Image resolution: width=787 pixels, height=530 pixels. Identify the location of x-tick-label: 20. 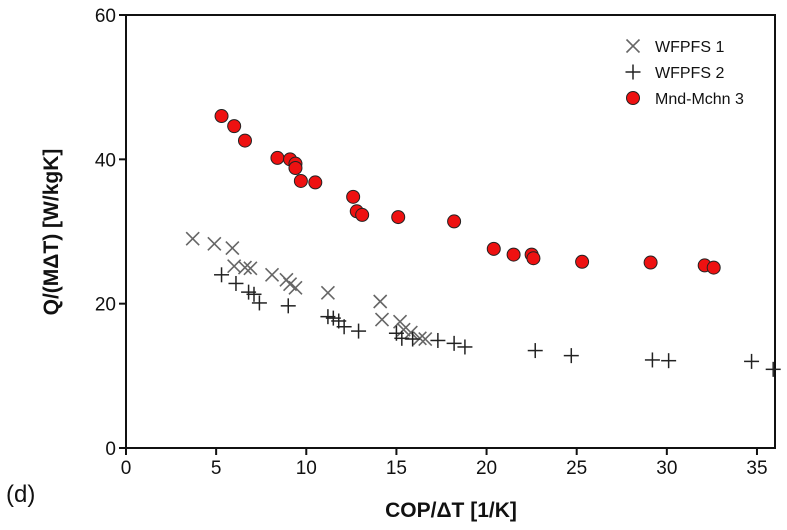
(486, 468).